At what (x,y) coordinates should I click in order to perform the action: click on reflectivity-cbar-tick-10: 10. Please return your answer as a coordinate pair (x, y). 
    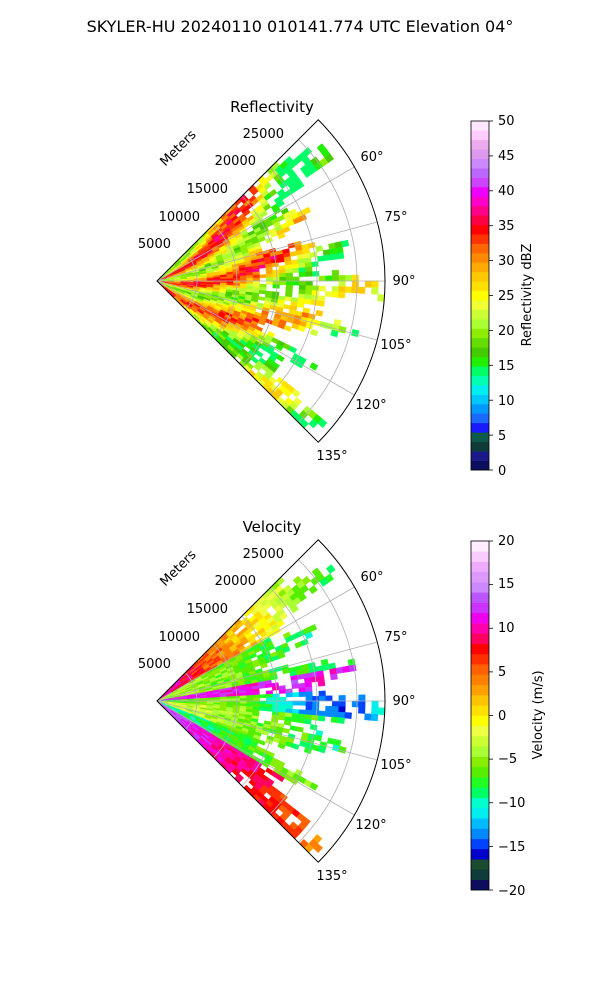
    Looking at the image, I should click on (506, 401).